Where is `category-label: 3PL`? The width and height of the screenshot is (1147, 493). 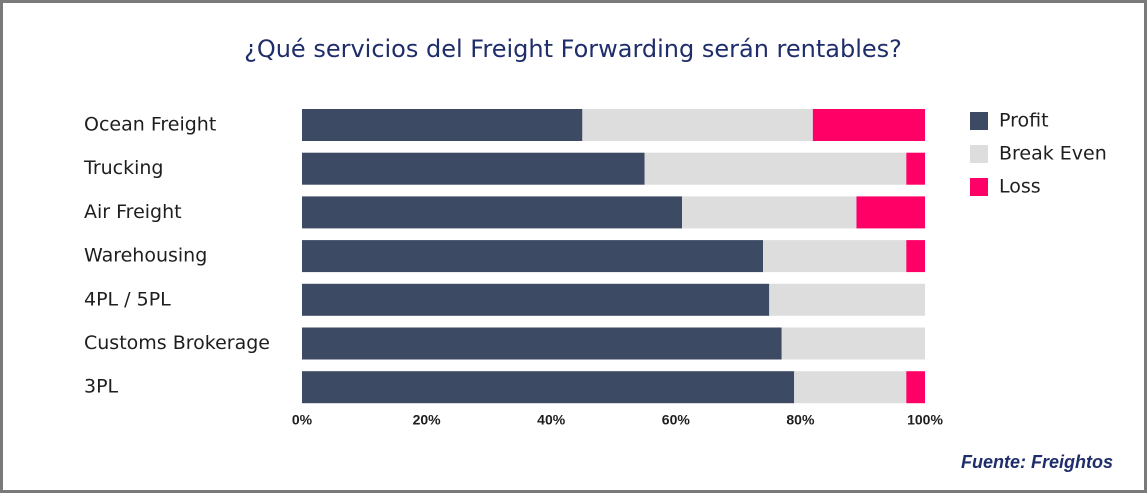
category-label: 3PL is located at coordinates (101, 387).